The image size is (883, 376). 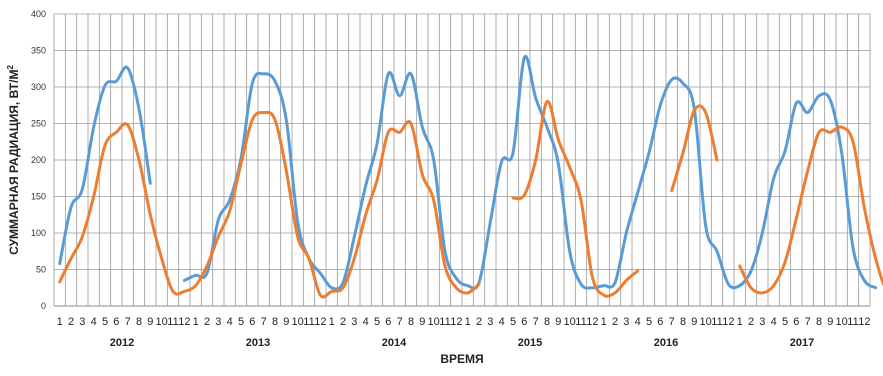 I want to click on x-axis-year-labels: 2012 2013 2014 2015 2016 2017, so click(x=462, y=343).